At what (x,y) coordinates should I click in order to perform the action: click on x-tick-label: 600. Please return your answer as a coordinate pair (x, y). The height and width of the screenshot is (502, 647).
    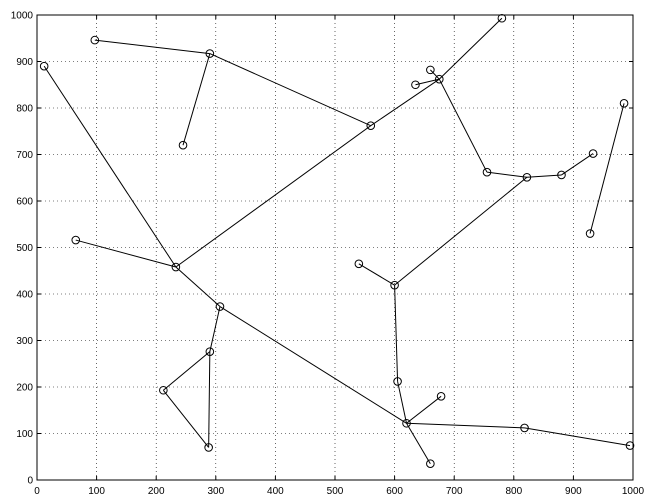
    Looking at the image, I should click on (394, 491).